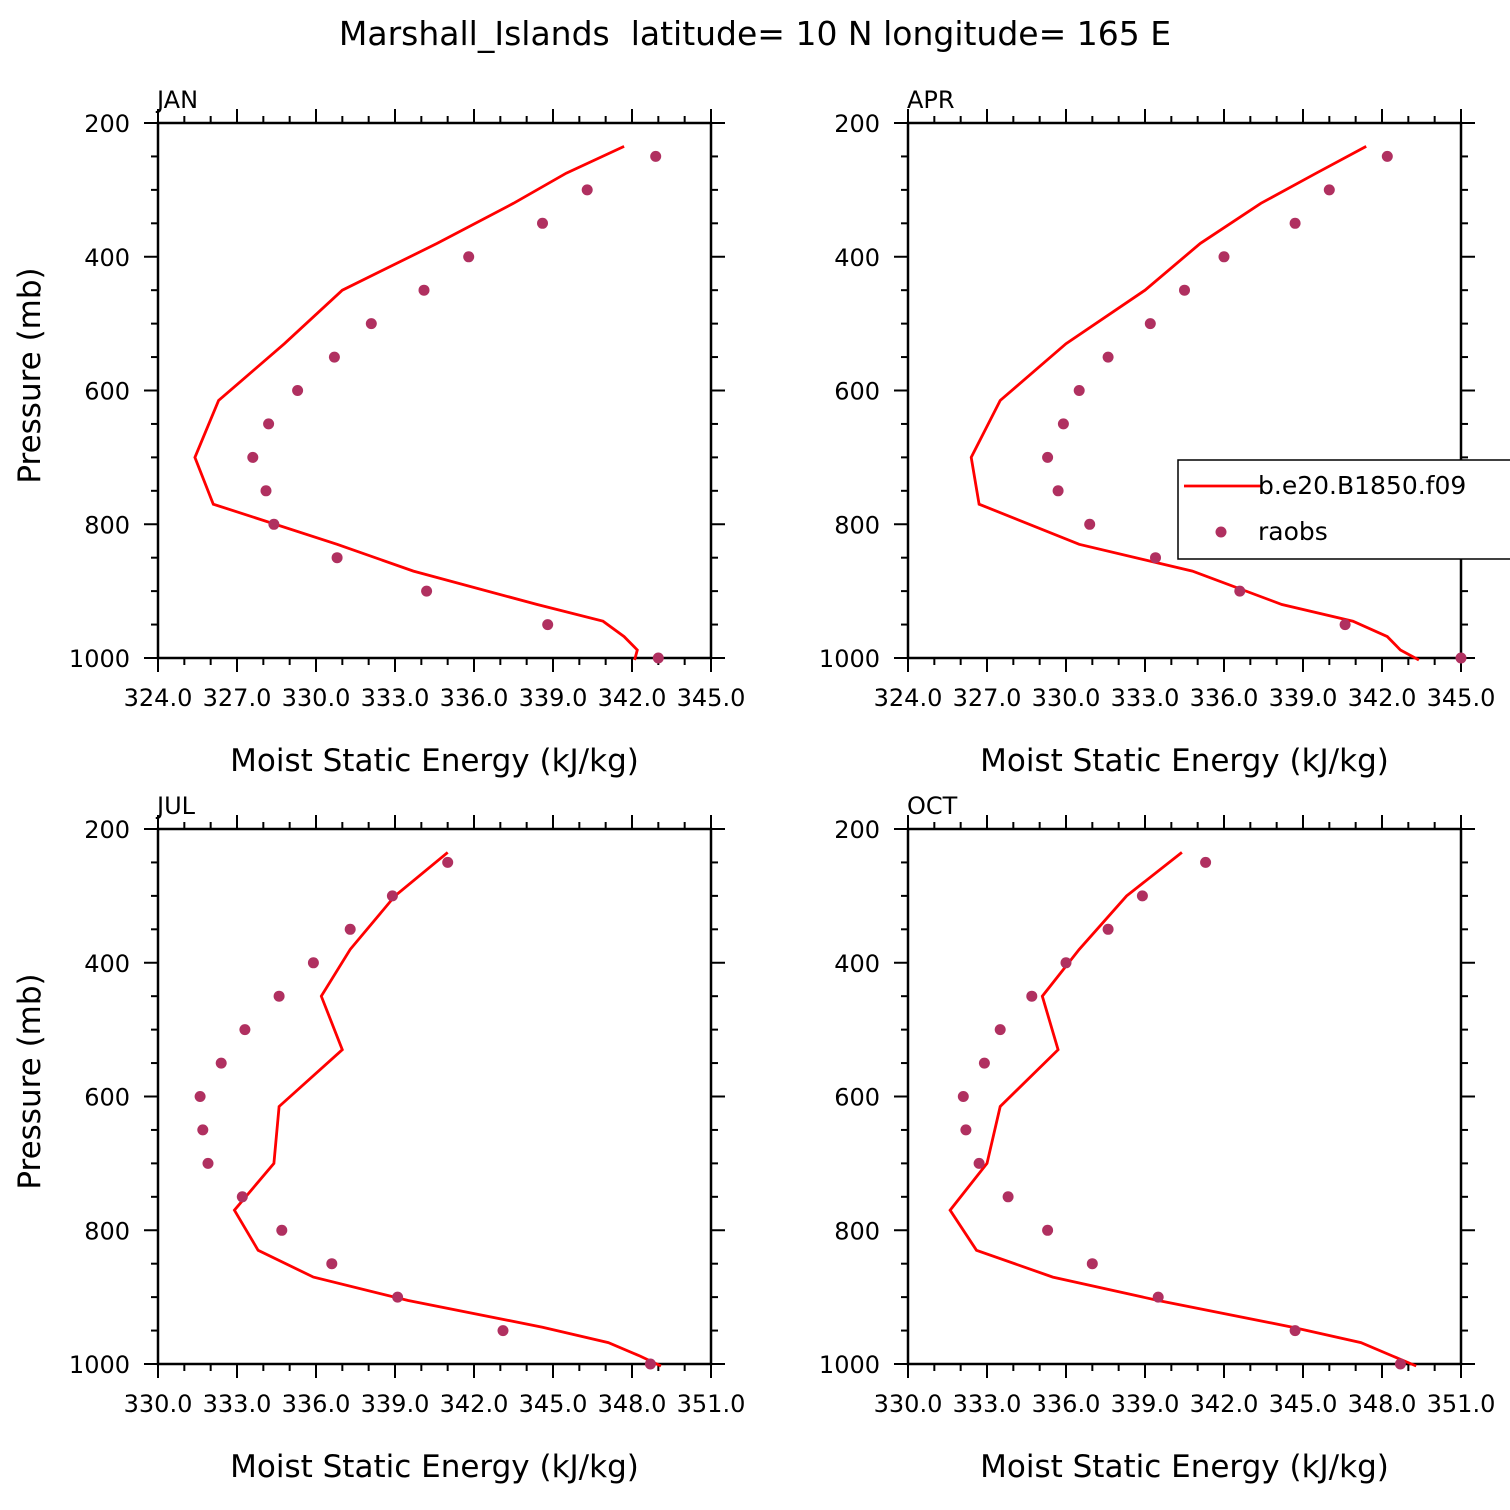 This screenshot has height=1510, width=1510. I want to click on y-tick-label: 800, so click(857, 1231).